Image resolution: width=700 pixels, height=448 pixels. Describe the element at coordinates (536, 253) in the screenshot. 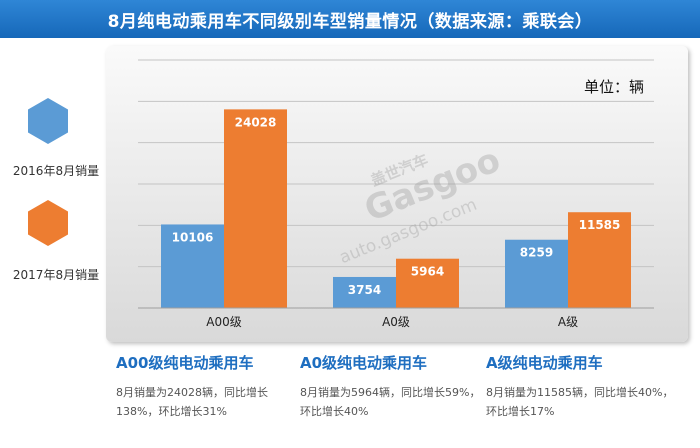

I see `bar-value-label: 8259` at that location.